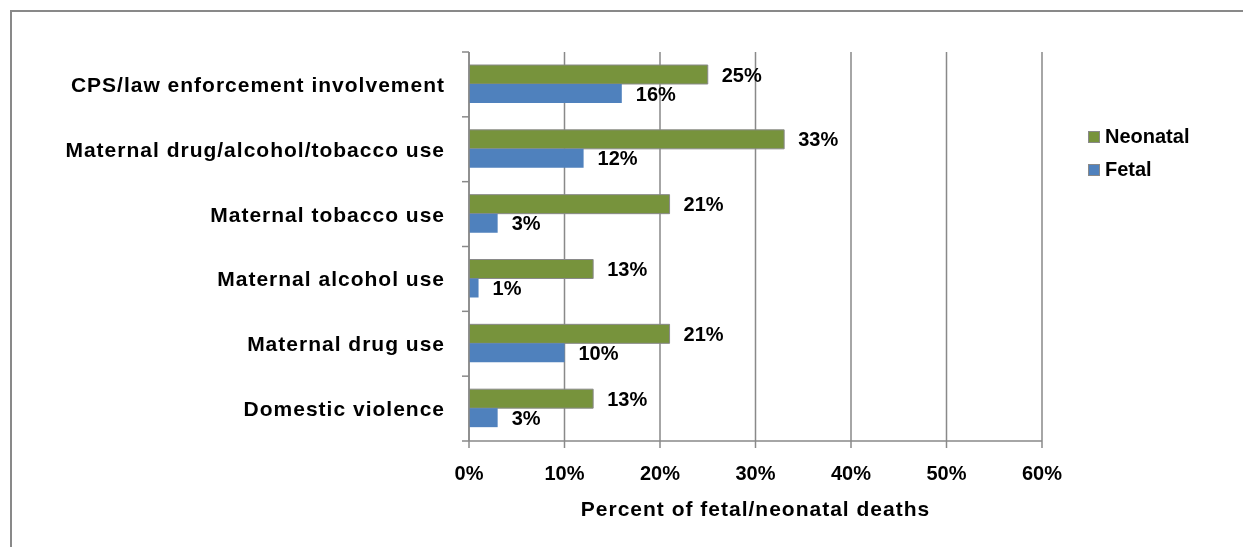 Image resolution: width=1243 pixels, height=547 pixels. I want to click on x-axis-title: Percent of fetal/neonatal deaths, so click(755, 508).